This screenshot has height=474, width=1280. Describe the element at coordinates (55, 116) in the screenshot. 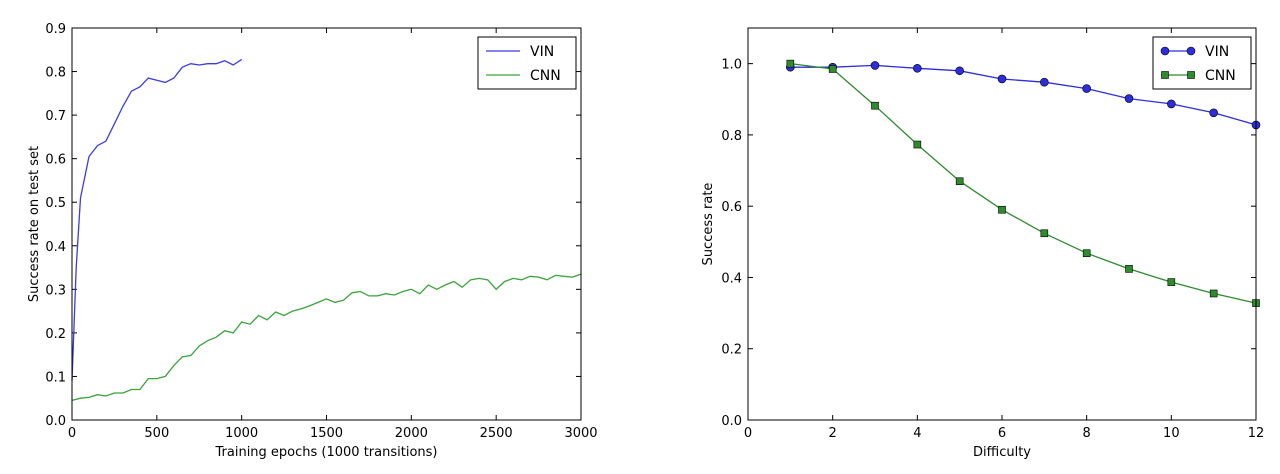

I see `y-tick-label: 0.7` at that location.